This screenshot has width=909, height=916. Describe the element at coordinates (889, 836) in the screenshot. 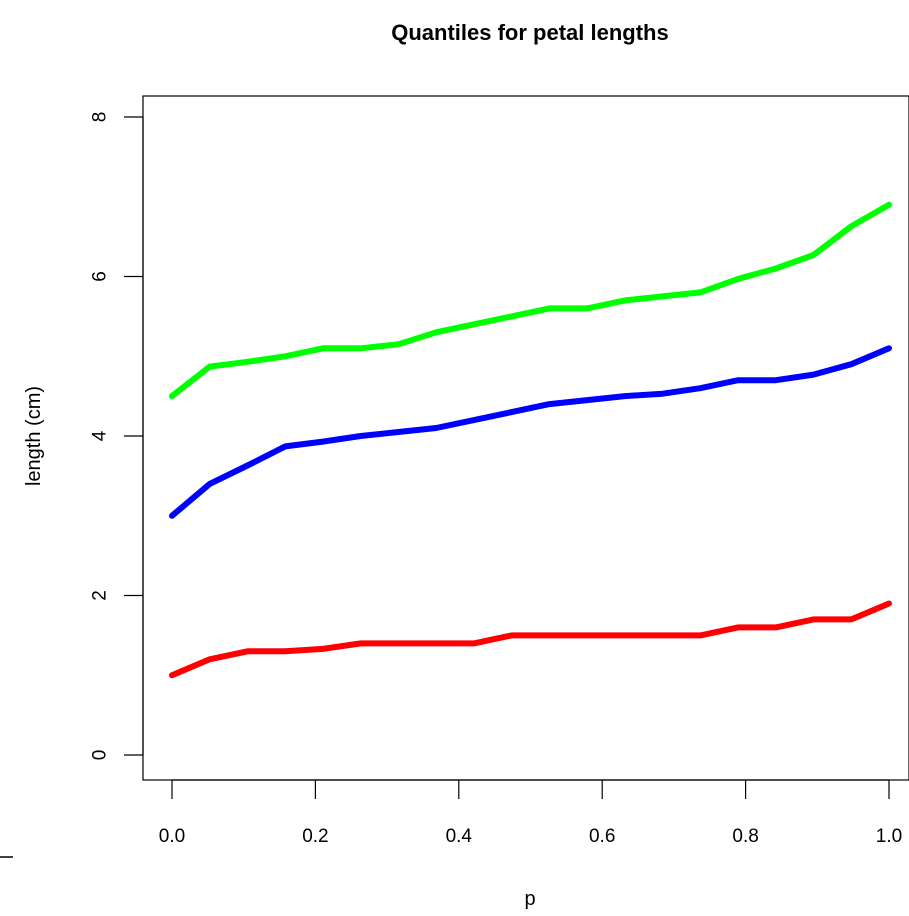

I see `x-tick-label: 1.0` at that location.